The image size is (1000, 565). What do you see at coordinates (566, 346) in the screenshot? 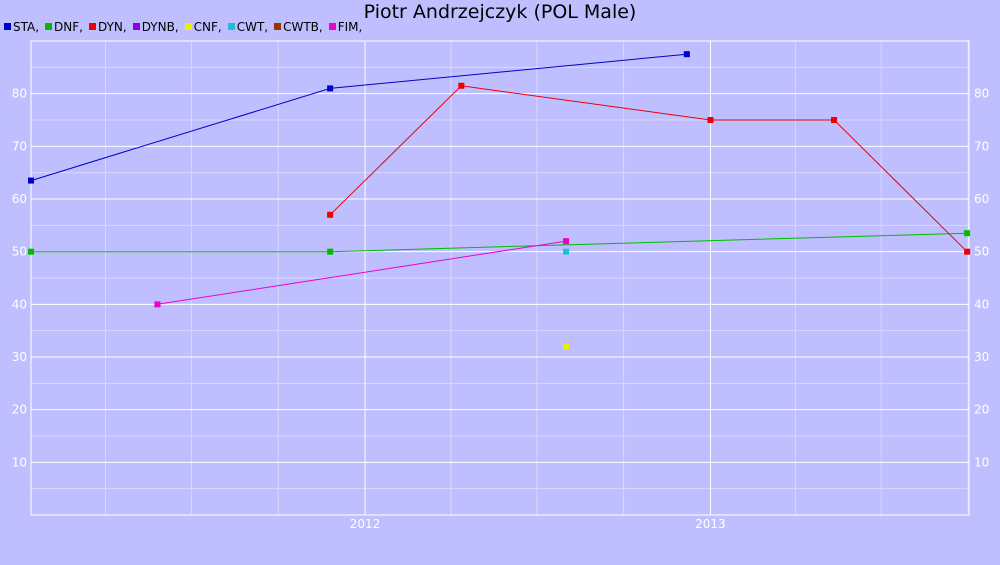
I see `data-point-cnf` at bounding box center [566, 346].